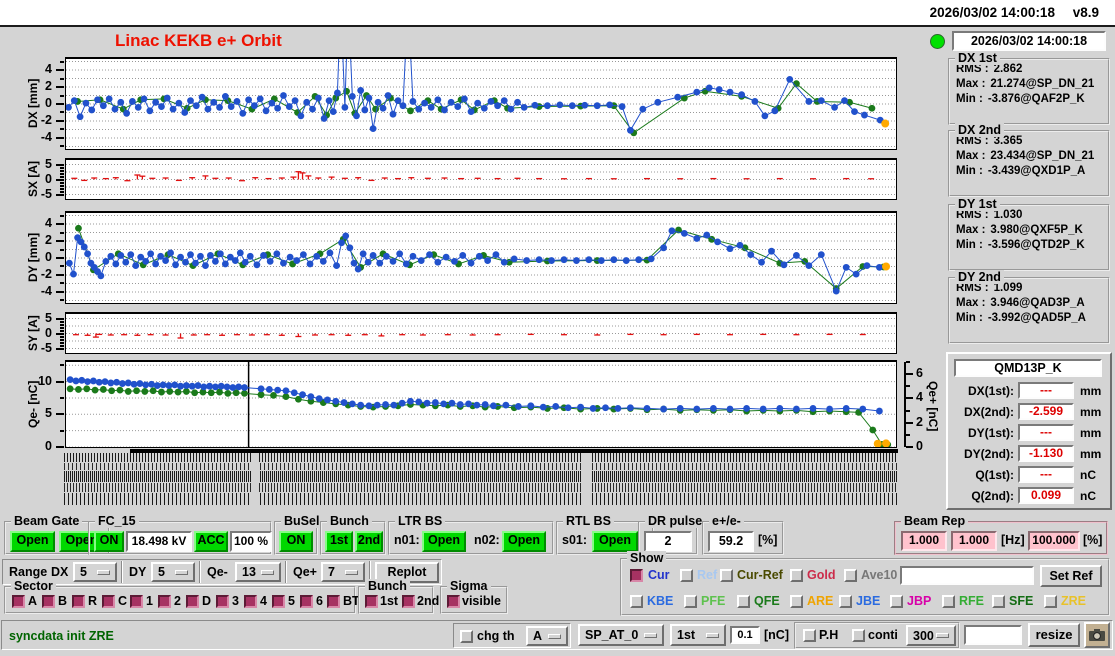 This screenshot has width=1115, height=656. Describe the element at coordinates (109, 541) in the screenshot. I see `fc15-on-button: ON` at that location.